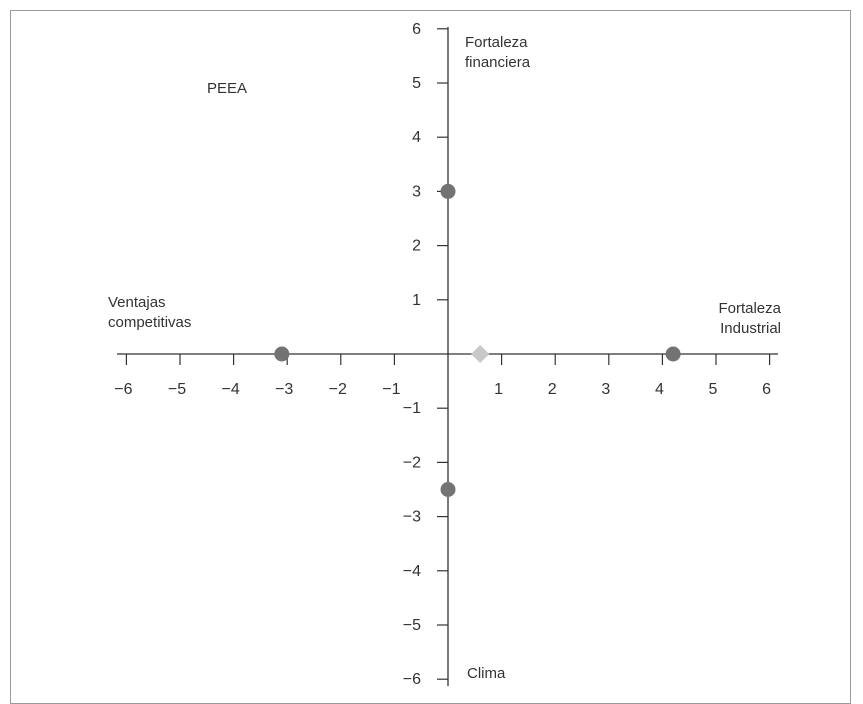 The width and height of the screenshot is (863, 704). I want to click on y-tick-label: 5, so click(416, 83).